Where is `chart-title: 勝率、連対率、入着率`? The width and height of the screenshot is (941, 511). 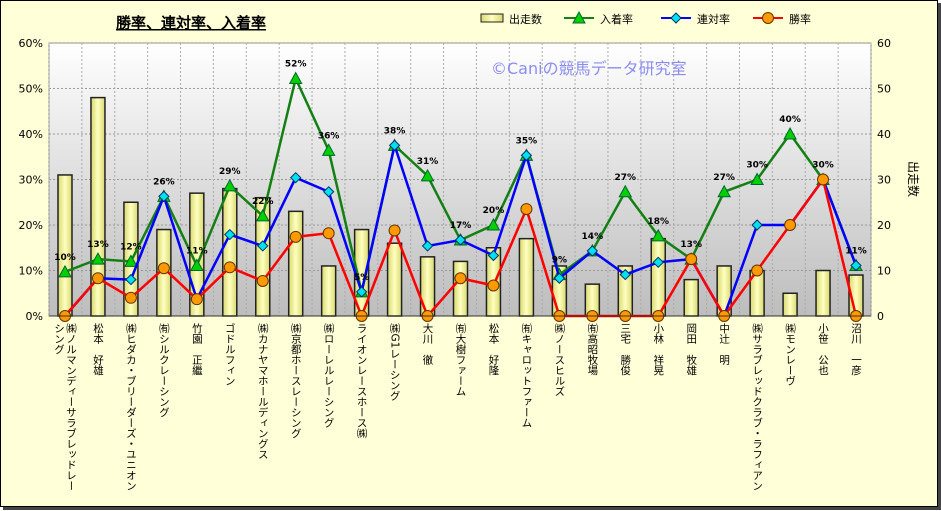
chart-title: 勝率、連対率、入着率 is located at coordinates (191, 23).